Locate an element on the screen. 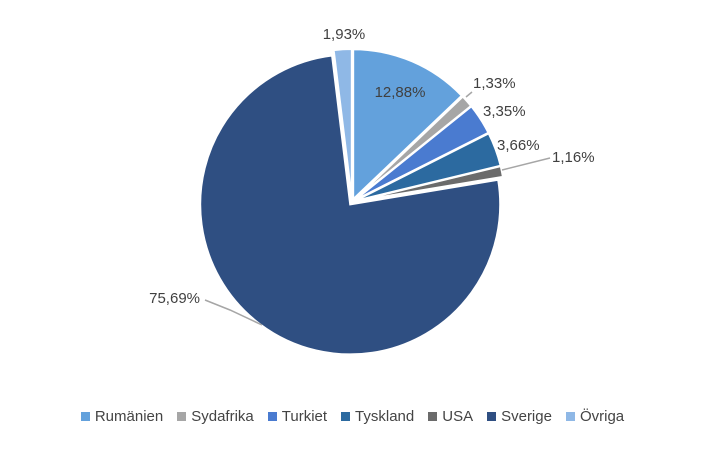 This screenshot has width=705, height=450. legend-item-tyskland: Tyskland is located at coordinates (377, 416).